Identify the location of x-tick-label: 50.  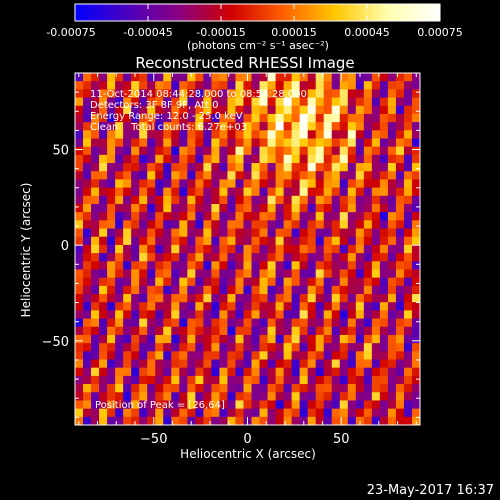
(341, 439).